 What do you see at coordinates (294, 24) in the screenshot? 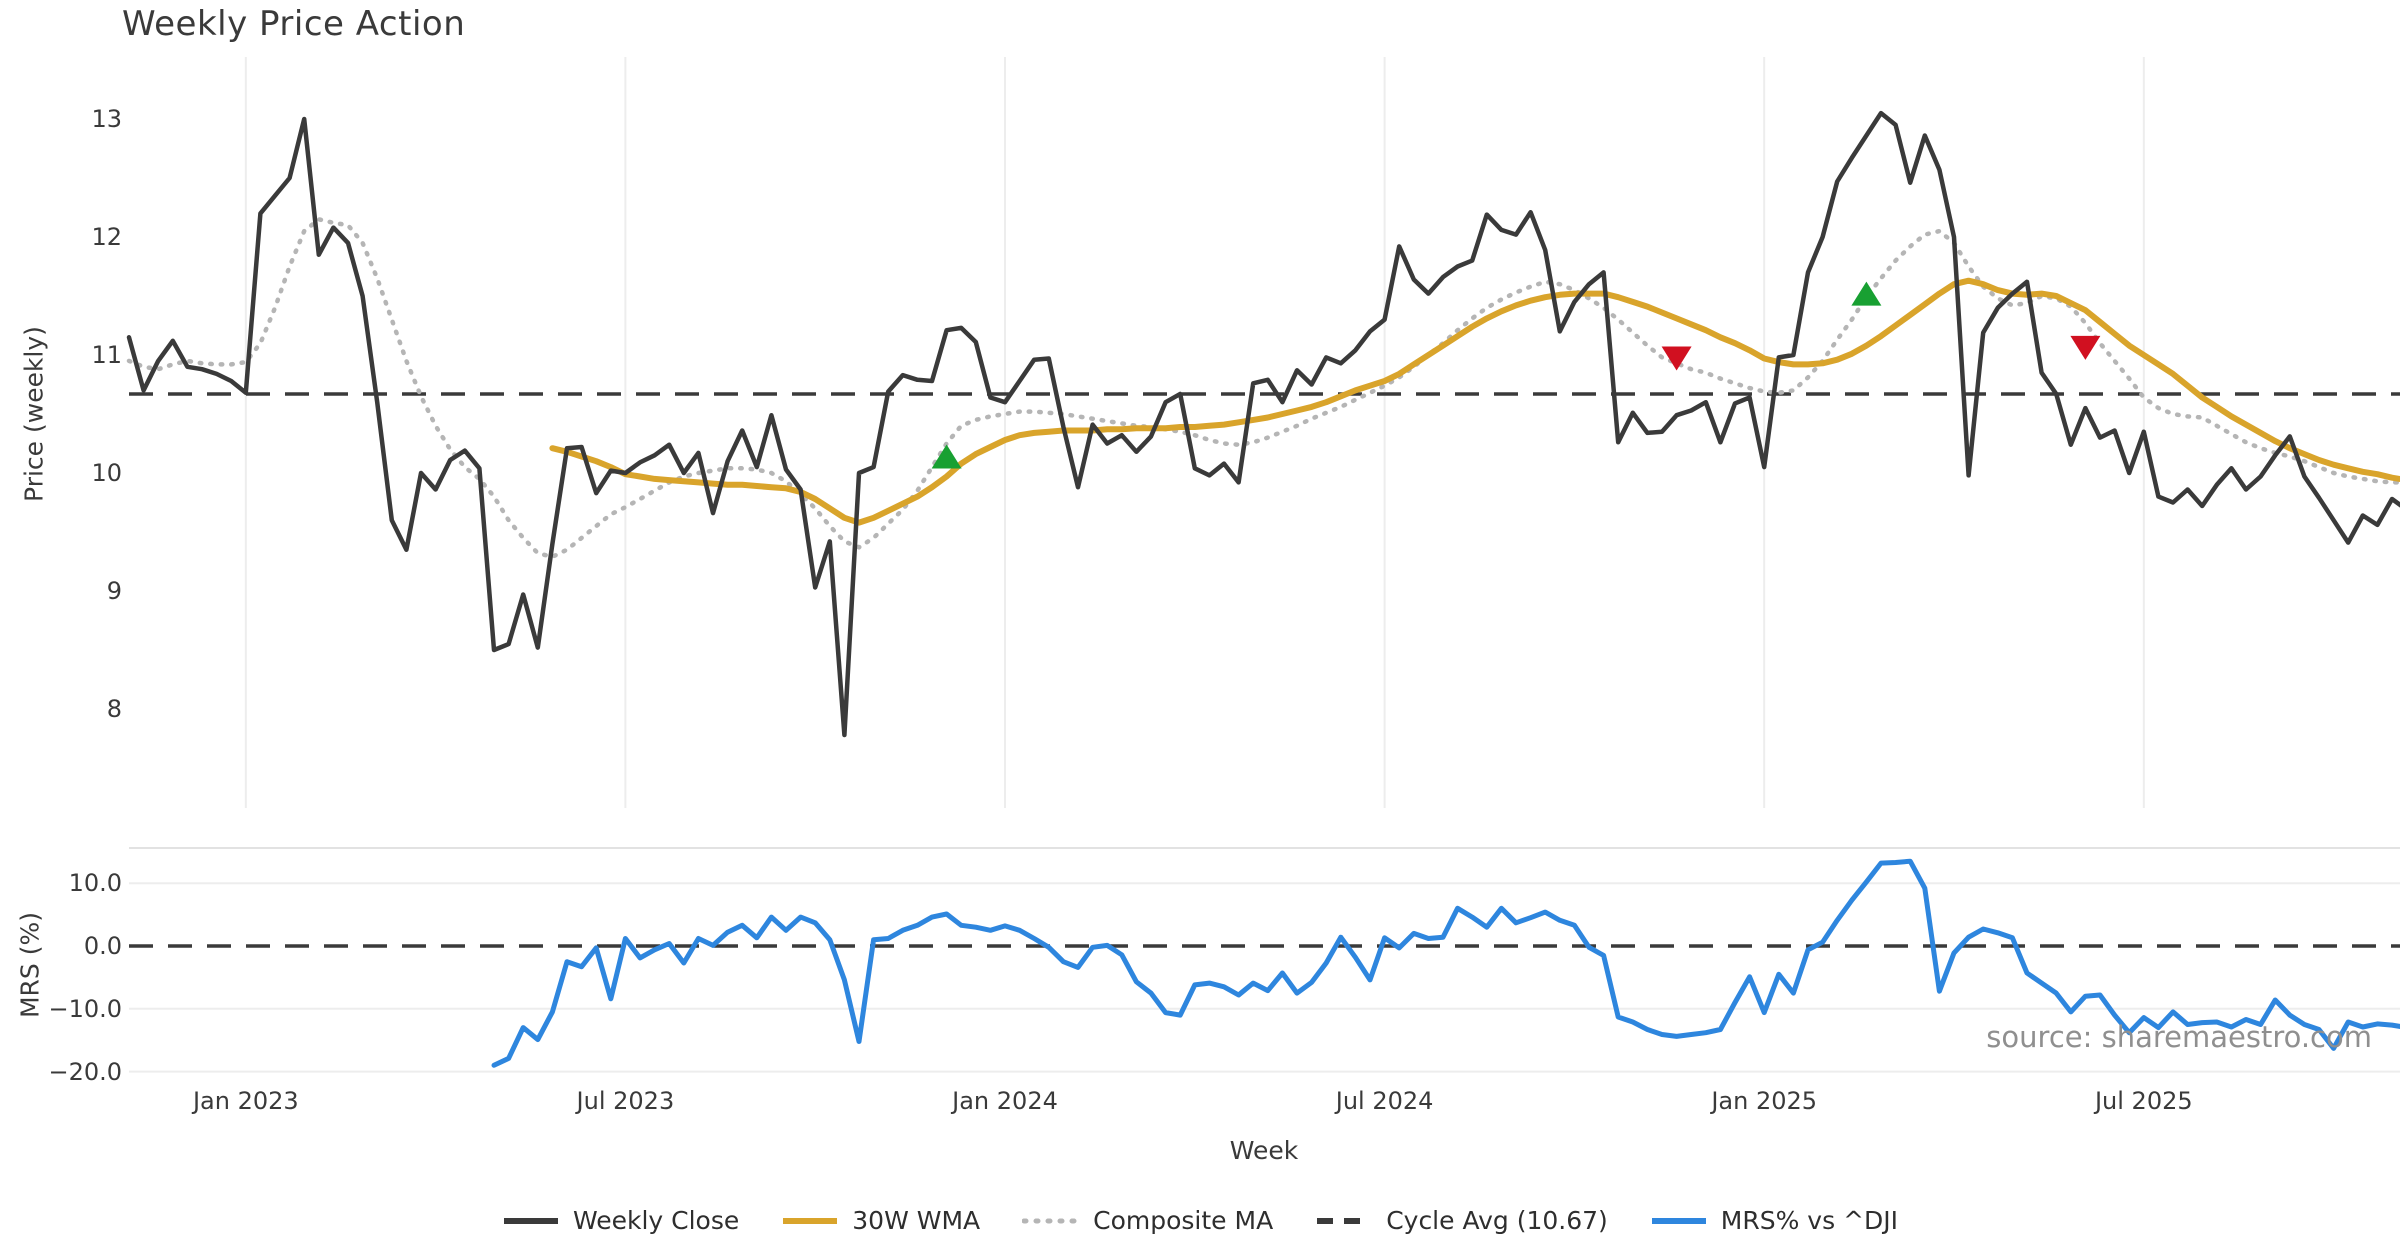
I see `chart-title: Weekly Price Action` at bounding box center [294, 24].